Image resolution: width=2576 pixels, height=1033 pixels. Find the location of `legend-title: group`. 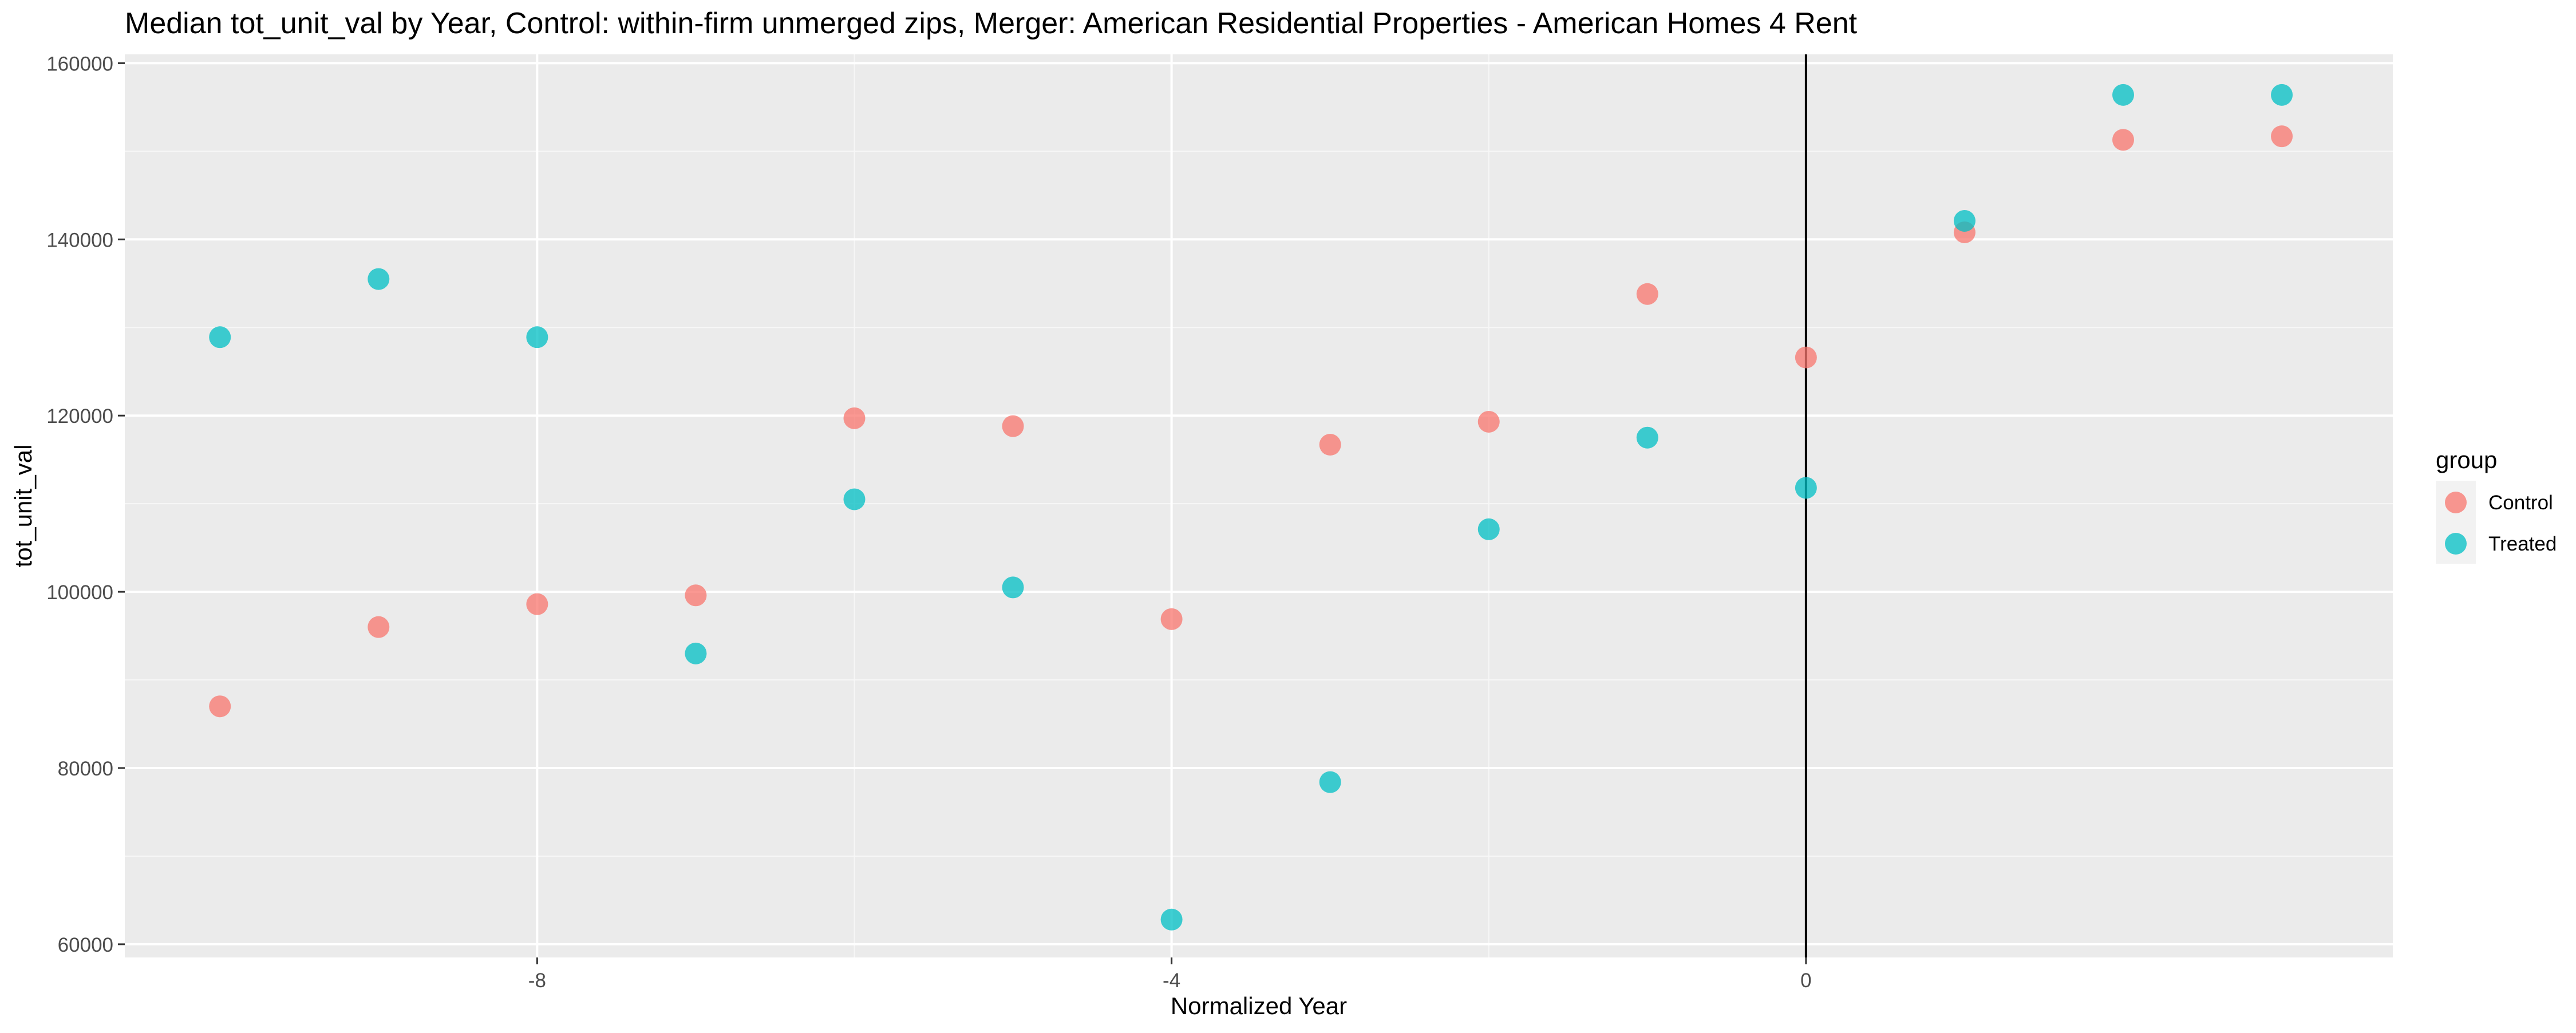

legend-title: group is located at coordinates (2466, 460).